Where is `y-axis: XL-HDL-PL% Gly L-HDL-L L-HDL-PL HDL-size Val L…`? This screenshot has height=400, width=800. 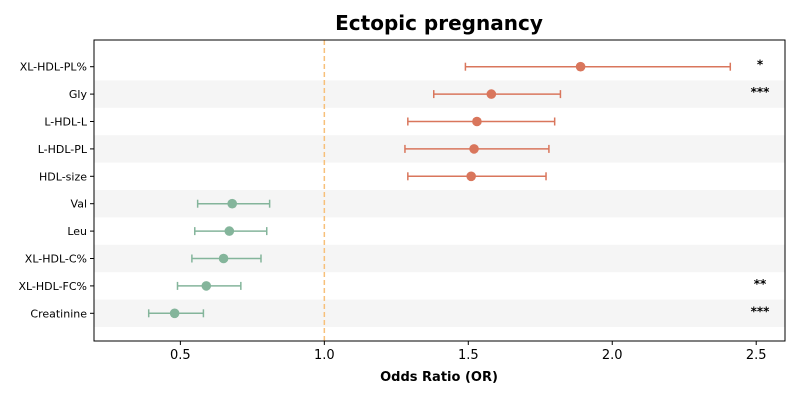
y-axis: XL-HDL-PL% Gly L-HDL-L L-HDL-PL HDL-size Val L… is located at coordinates (56, 190).